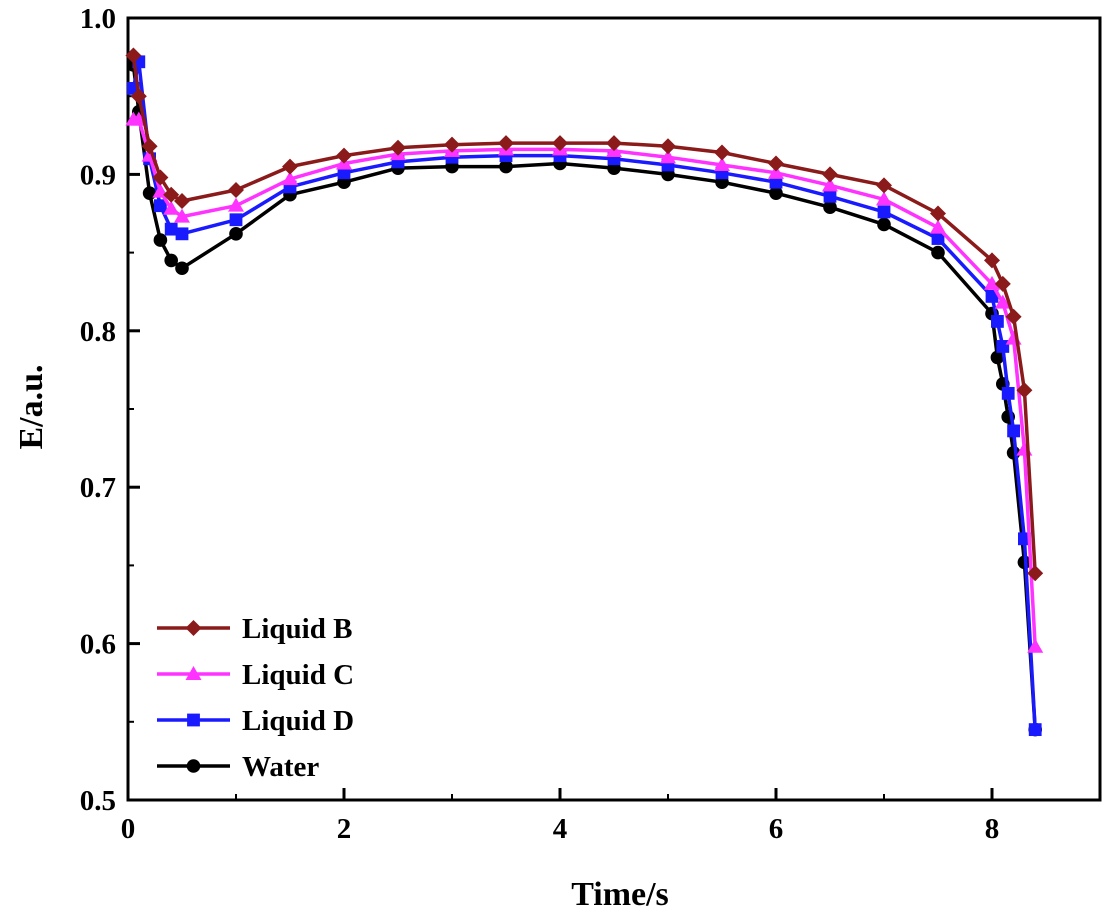  What do you see at coordinates (98, 19) in the screenshot?
I see `y-tick-label: 1.0` at bounding box center [98, 19].